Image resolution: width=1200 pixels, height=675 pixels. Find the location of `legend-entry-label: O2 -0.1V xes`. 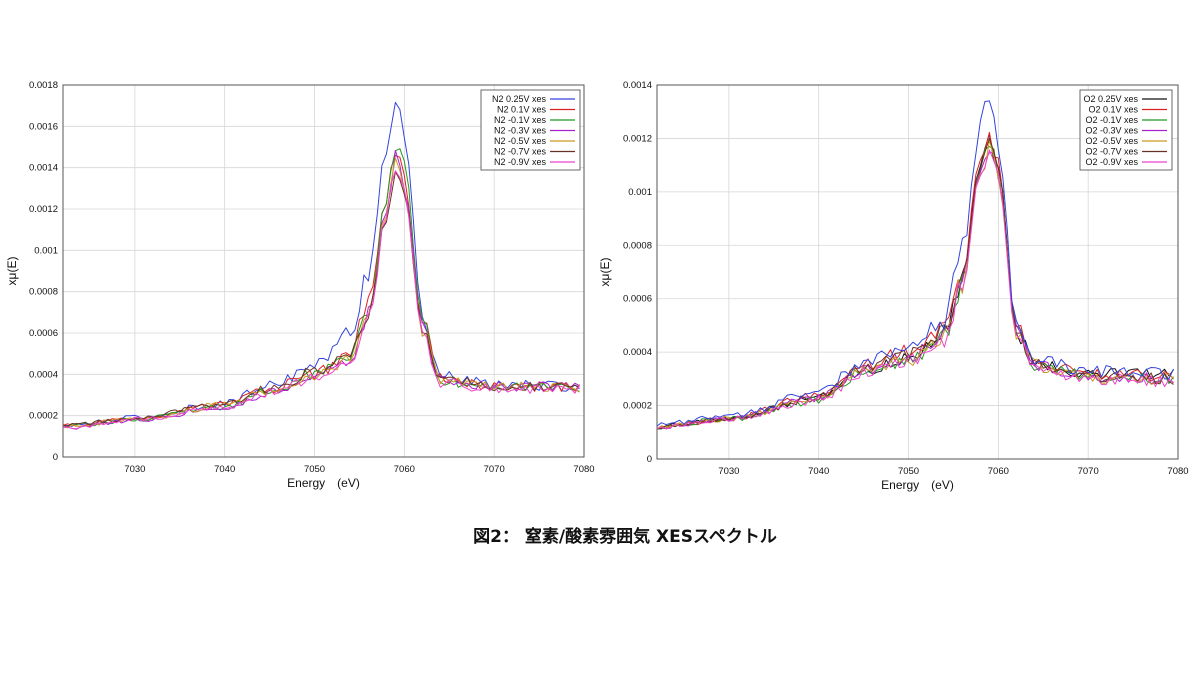

legend-entry-label: O2 -0.1V xes is located at coordinates (1111, 120).